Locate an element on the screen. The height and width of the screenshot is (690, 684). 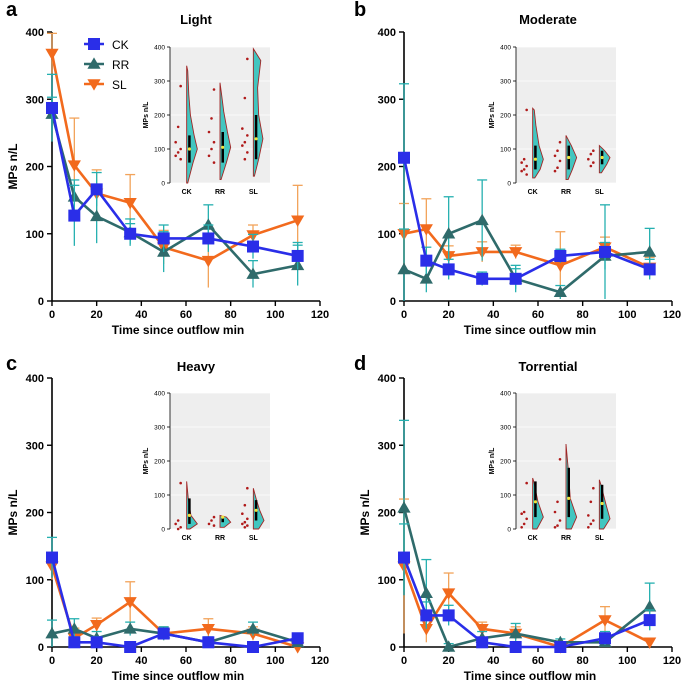
violin-CK: CK is located at coordinates (532, 509).